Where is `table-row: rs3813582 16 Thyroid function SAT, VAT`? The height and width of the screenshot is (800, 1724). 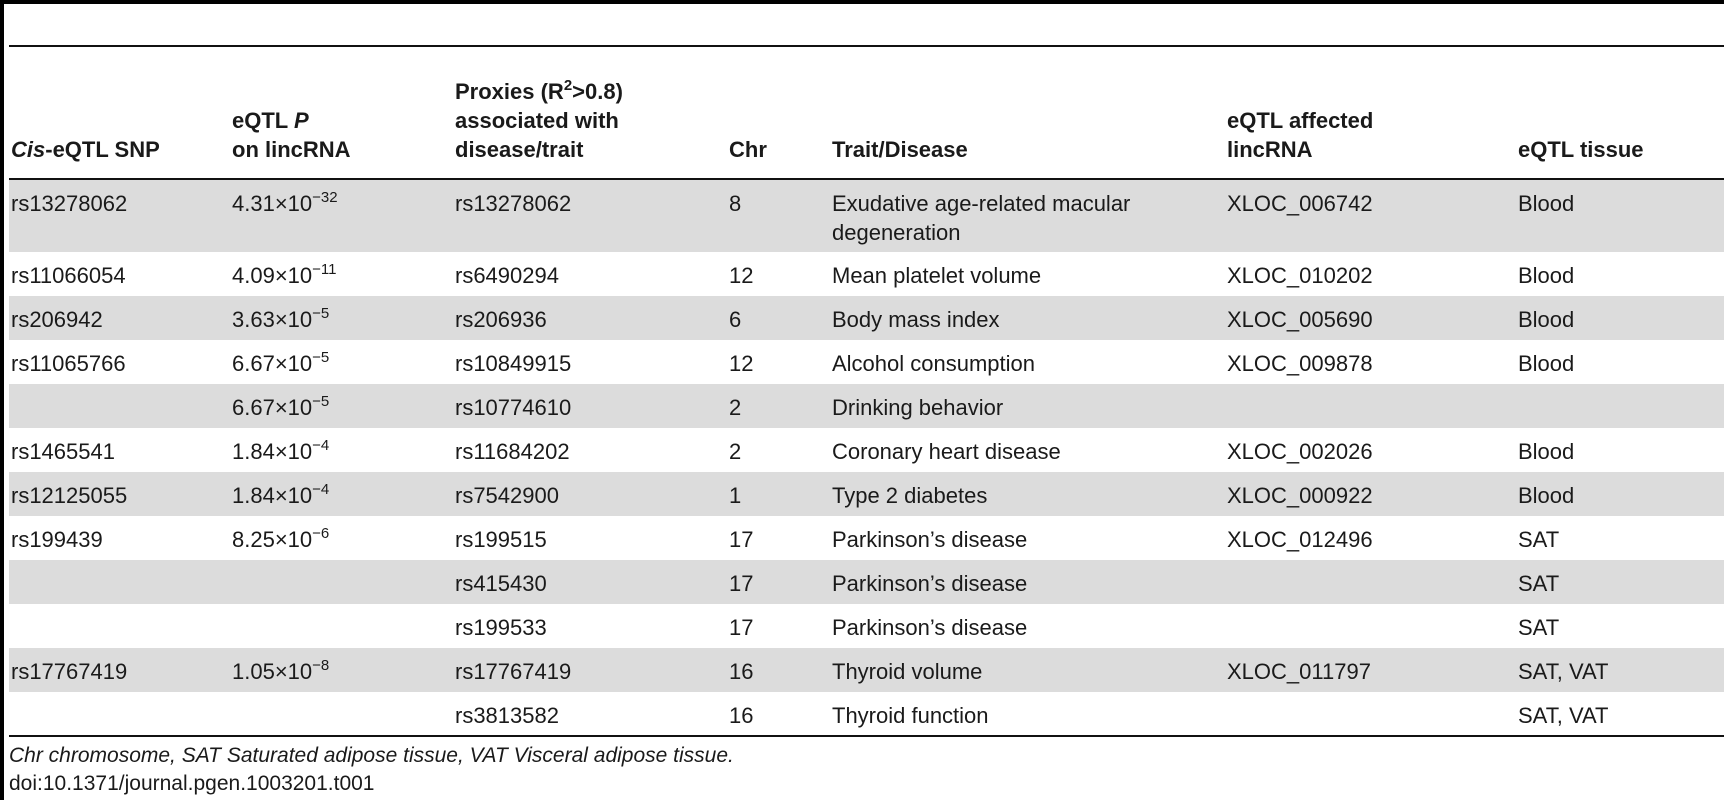
table-row: rs3813582 16 Thyroid function SAT, VAT is located at coordinates (866, 714).